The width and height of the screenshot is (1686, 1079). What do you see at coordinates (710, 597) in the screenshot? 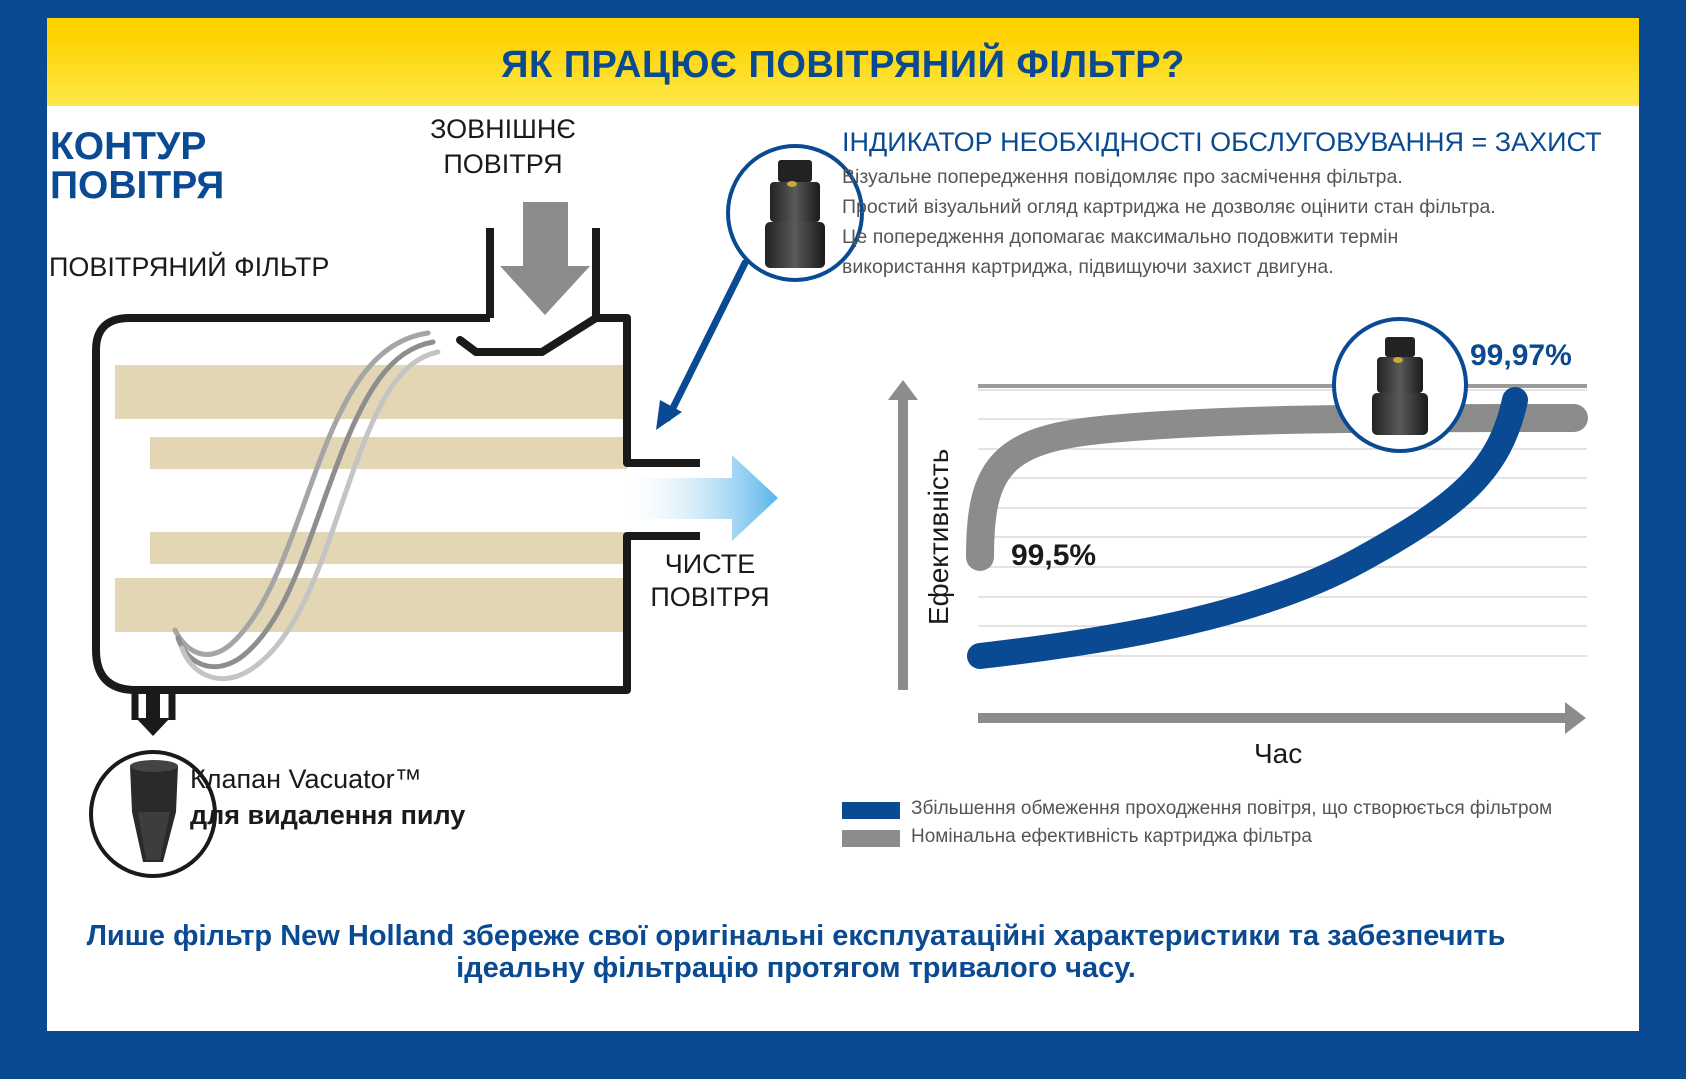
I see `clean-air-line2: ПОВІТРЯ` at bounding box center [710, 597].